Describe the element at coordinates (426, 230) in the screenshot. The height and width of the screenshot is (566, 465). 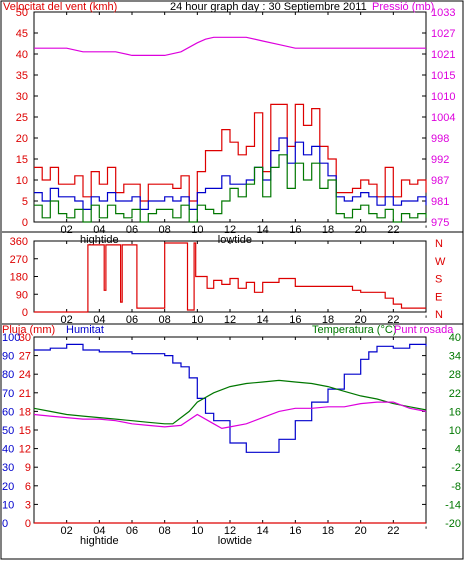
I see `wind-xtick-label: '` at that location.